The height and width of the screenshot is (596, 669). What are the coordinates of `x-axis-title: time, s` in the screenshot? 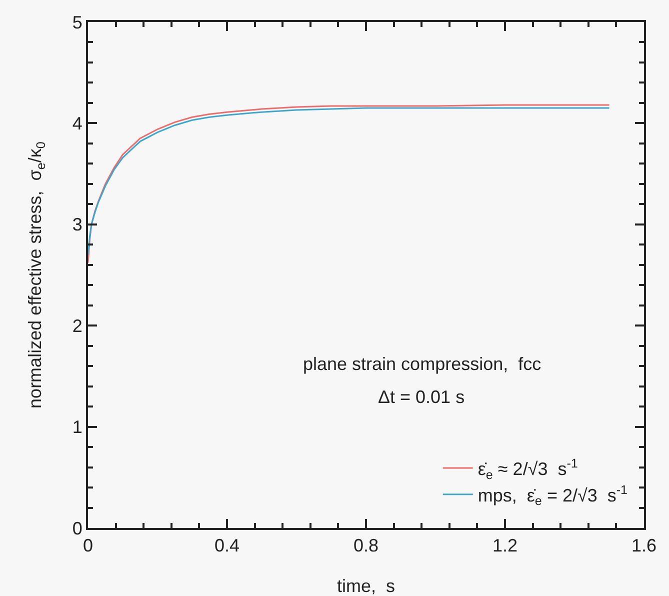 It's located at (366, 586).